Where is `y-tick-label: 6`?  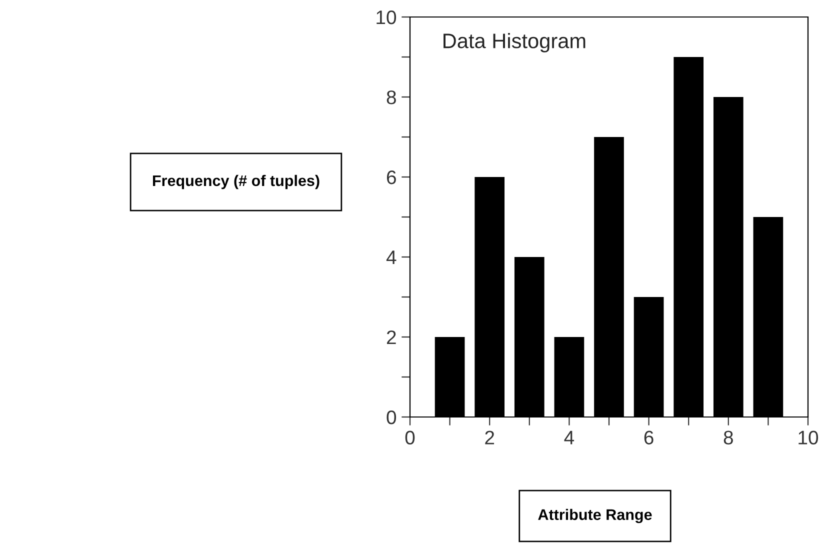 y-tick-label: 6 is located at coordinates (391, 177).